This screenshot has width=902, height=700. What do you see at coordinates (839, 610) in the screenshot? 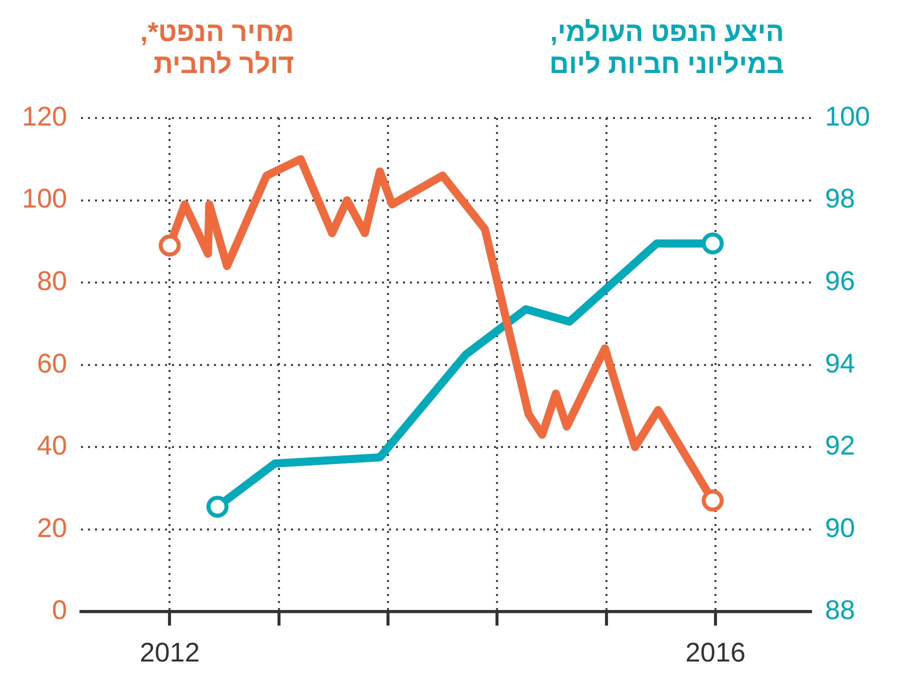
I see `y2-tick-label: 88` at bounding box center [839, 610].